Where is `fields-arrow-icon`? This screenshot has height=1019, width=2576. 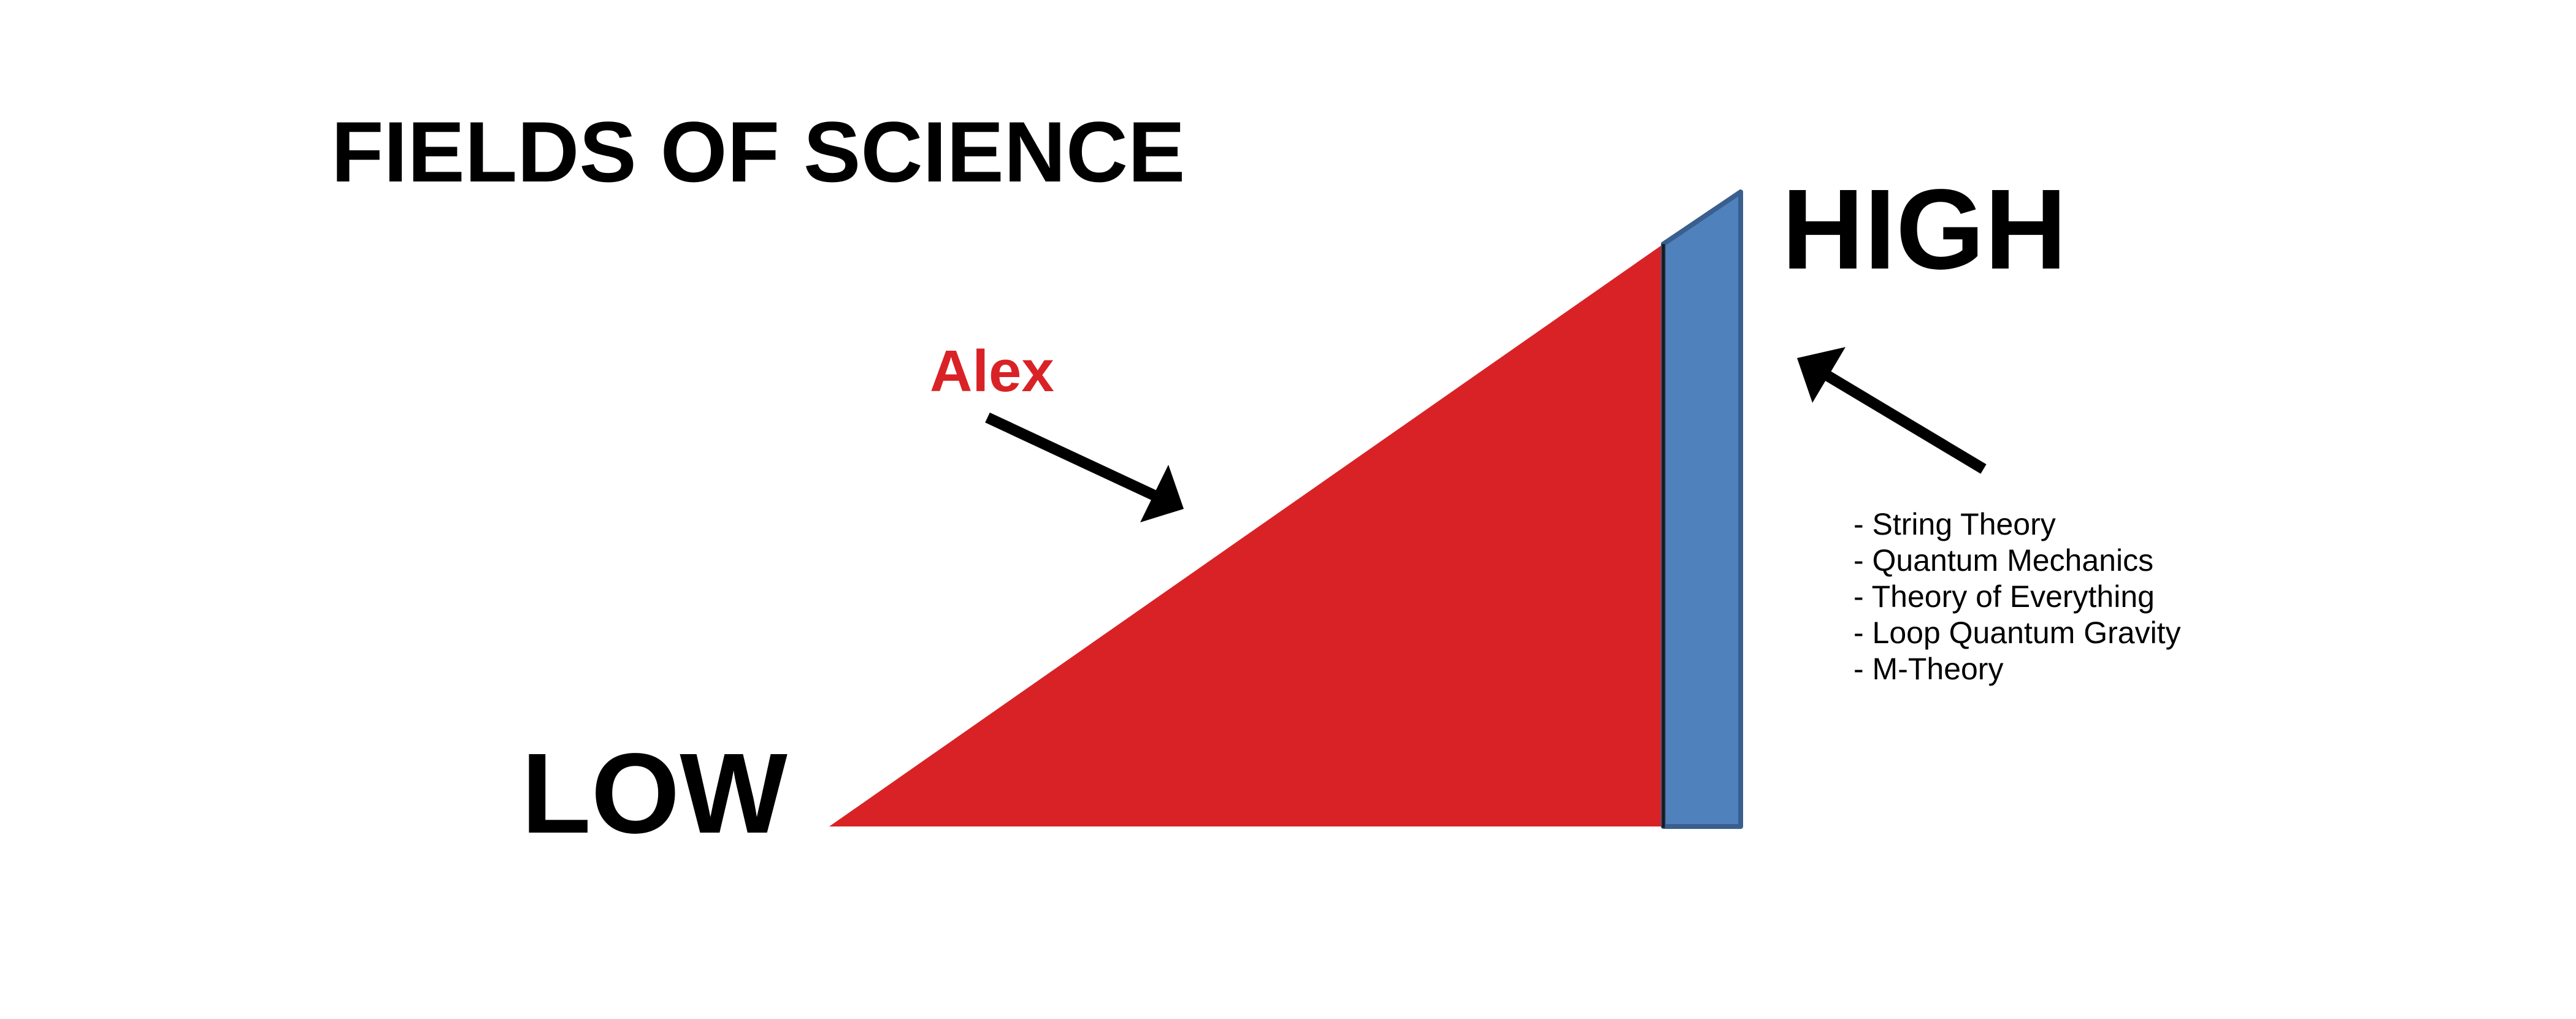 fields-arrow-icon is located at coordinates (1890, 408).